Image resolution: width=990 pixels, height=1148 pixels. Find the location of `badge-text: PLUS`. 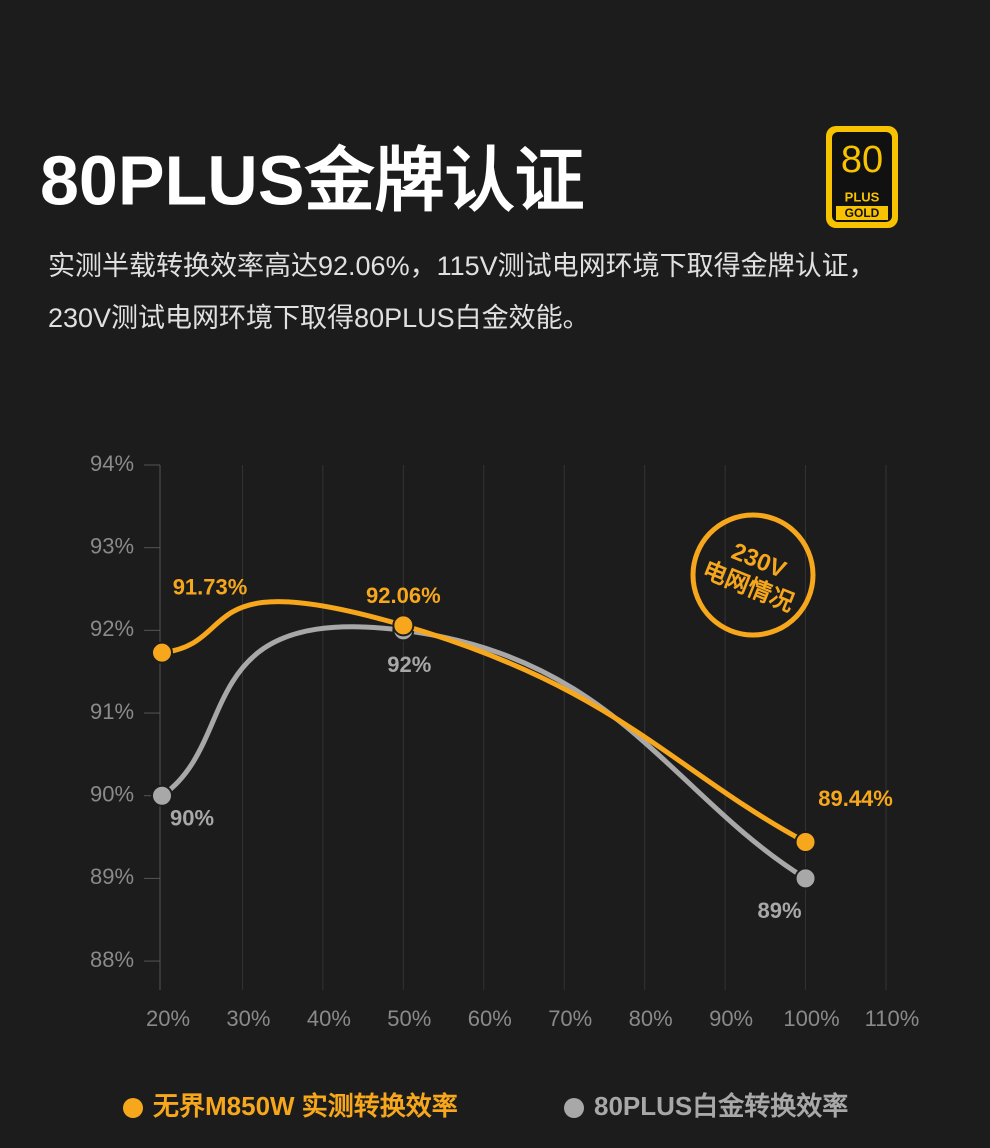

badge-text: PLUS is located at coordinates (862, 196).